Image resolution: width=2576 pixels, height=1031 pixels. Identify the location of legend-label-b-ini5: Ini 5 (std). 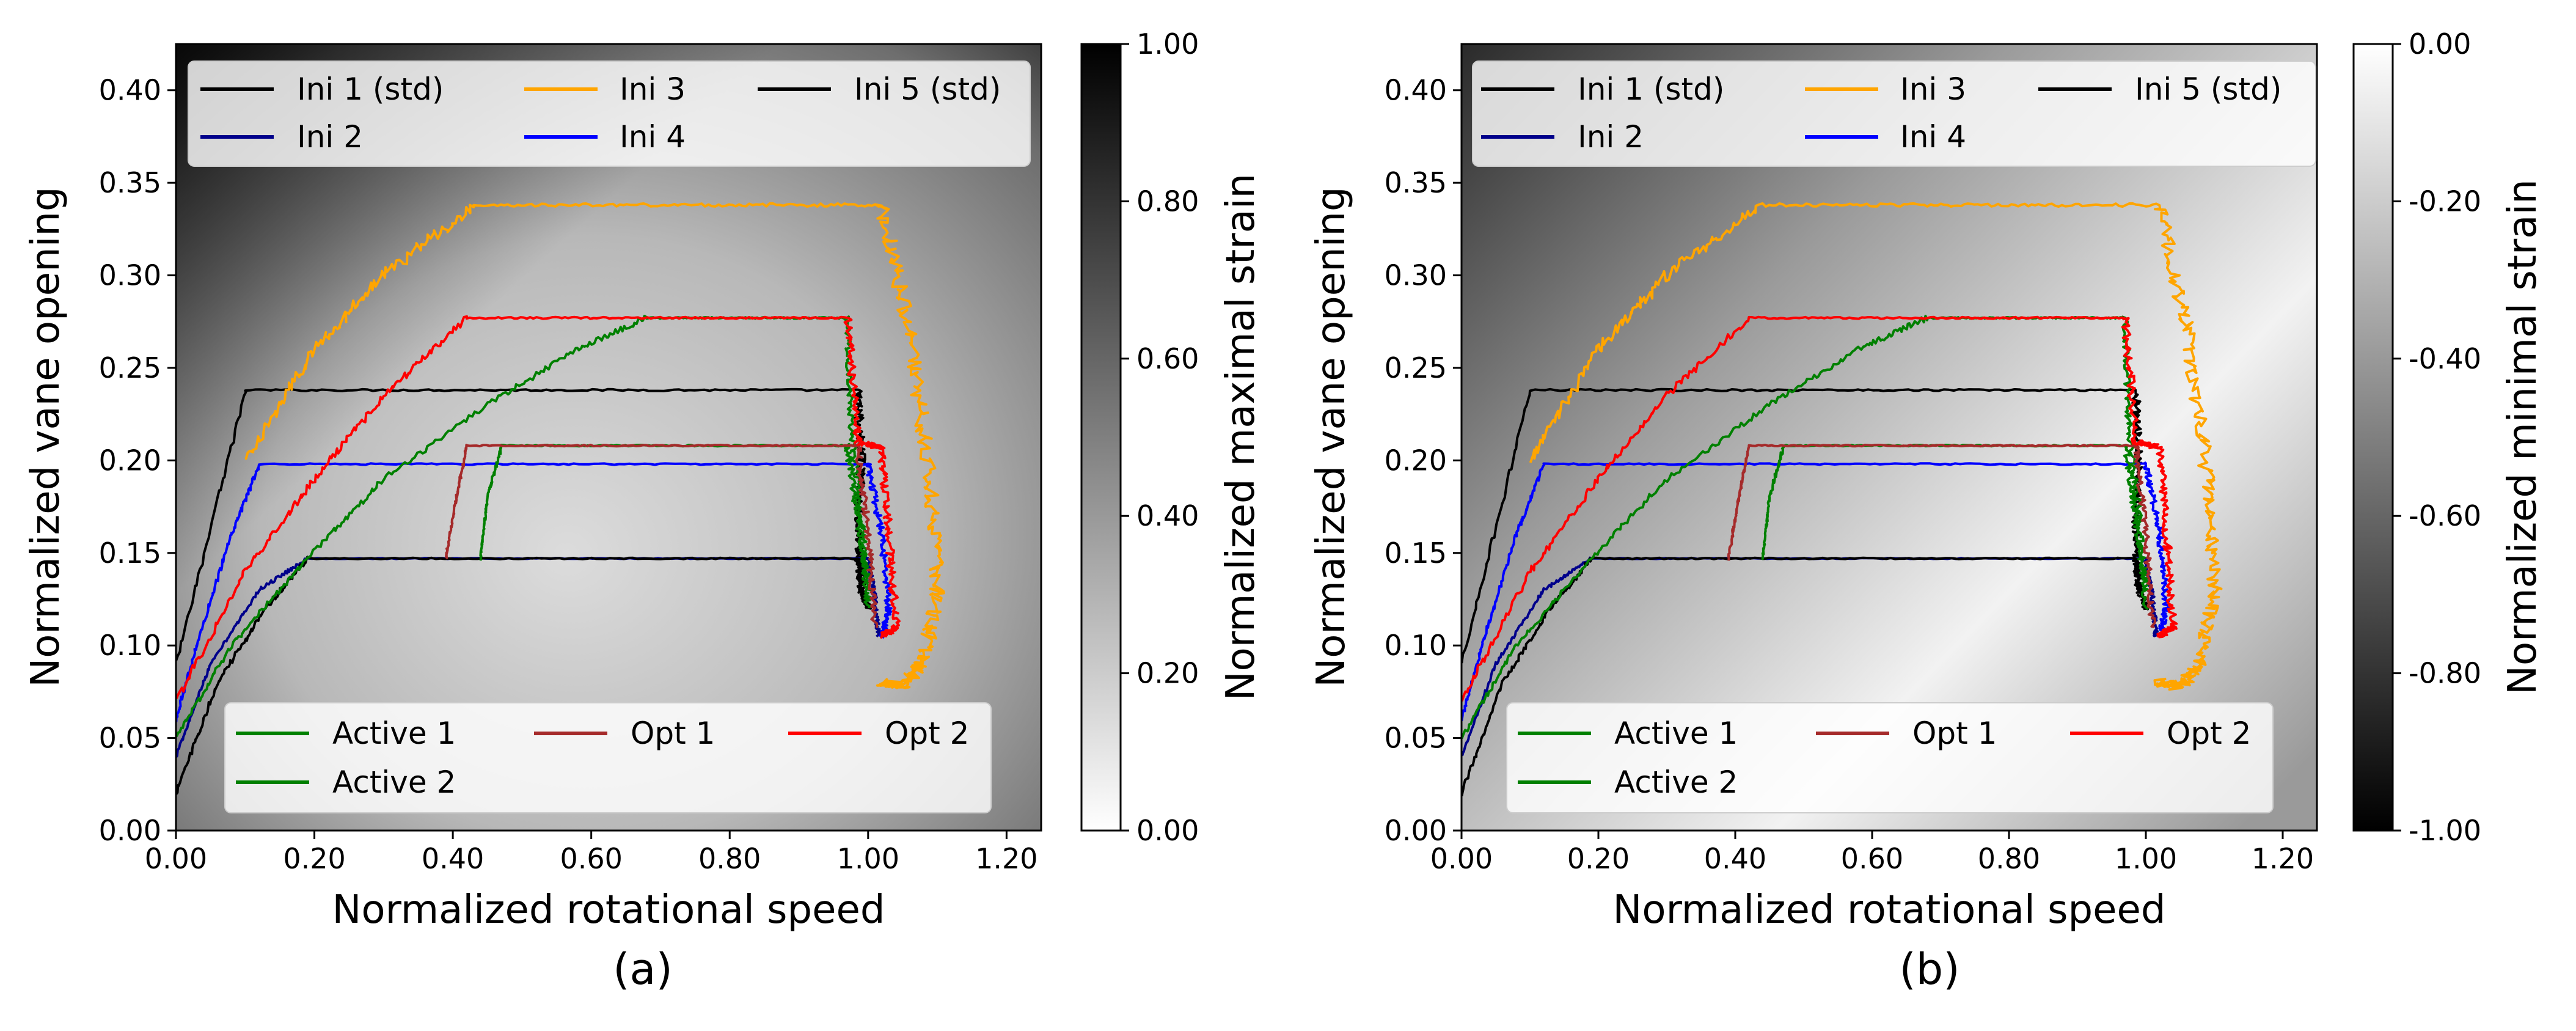
(2208, 89).